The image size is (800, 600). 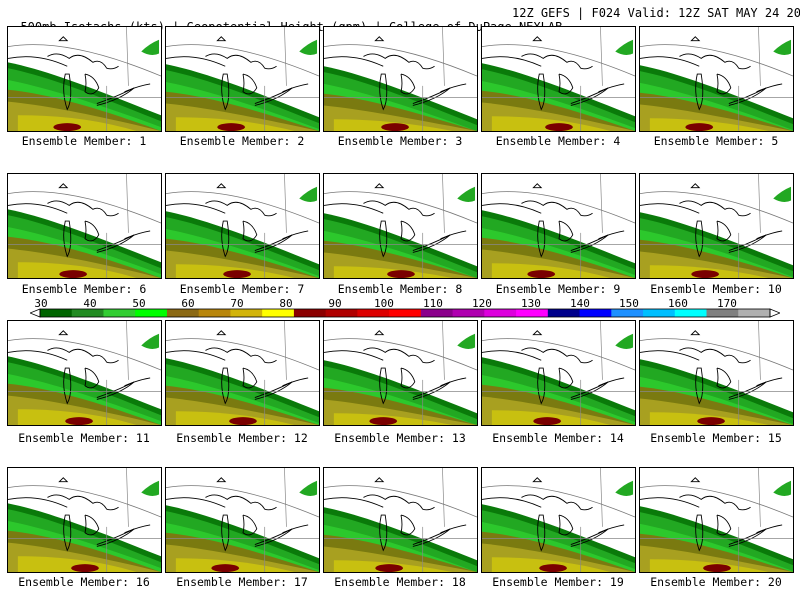 What do you see at coordinates (716, 289) in the screenshot?
I see `ensemble-member-caption: Ensemble Member: 10` at bounding box center [716, 289].